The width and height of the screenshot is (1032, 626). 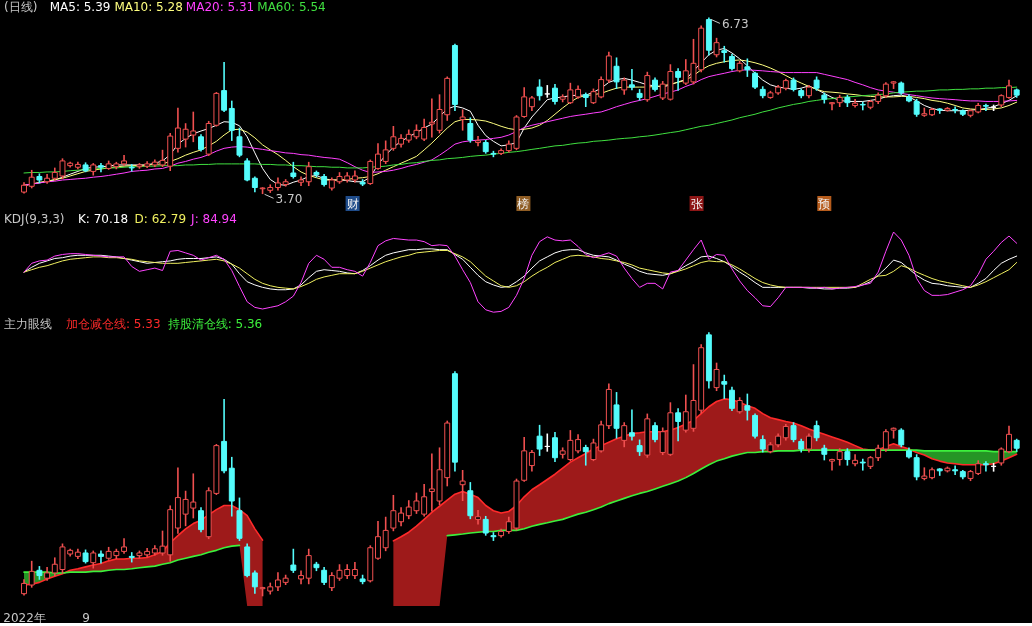 What do you see at coordinates (148, 7) in the screenshot?
I see `text: MA10: 5.28` at bounding box center [148, 7].